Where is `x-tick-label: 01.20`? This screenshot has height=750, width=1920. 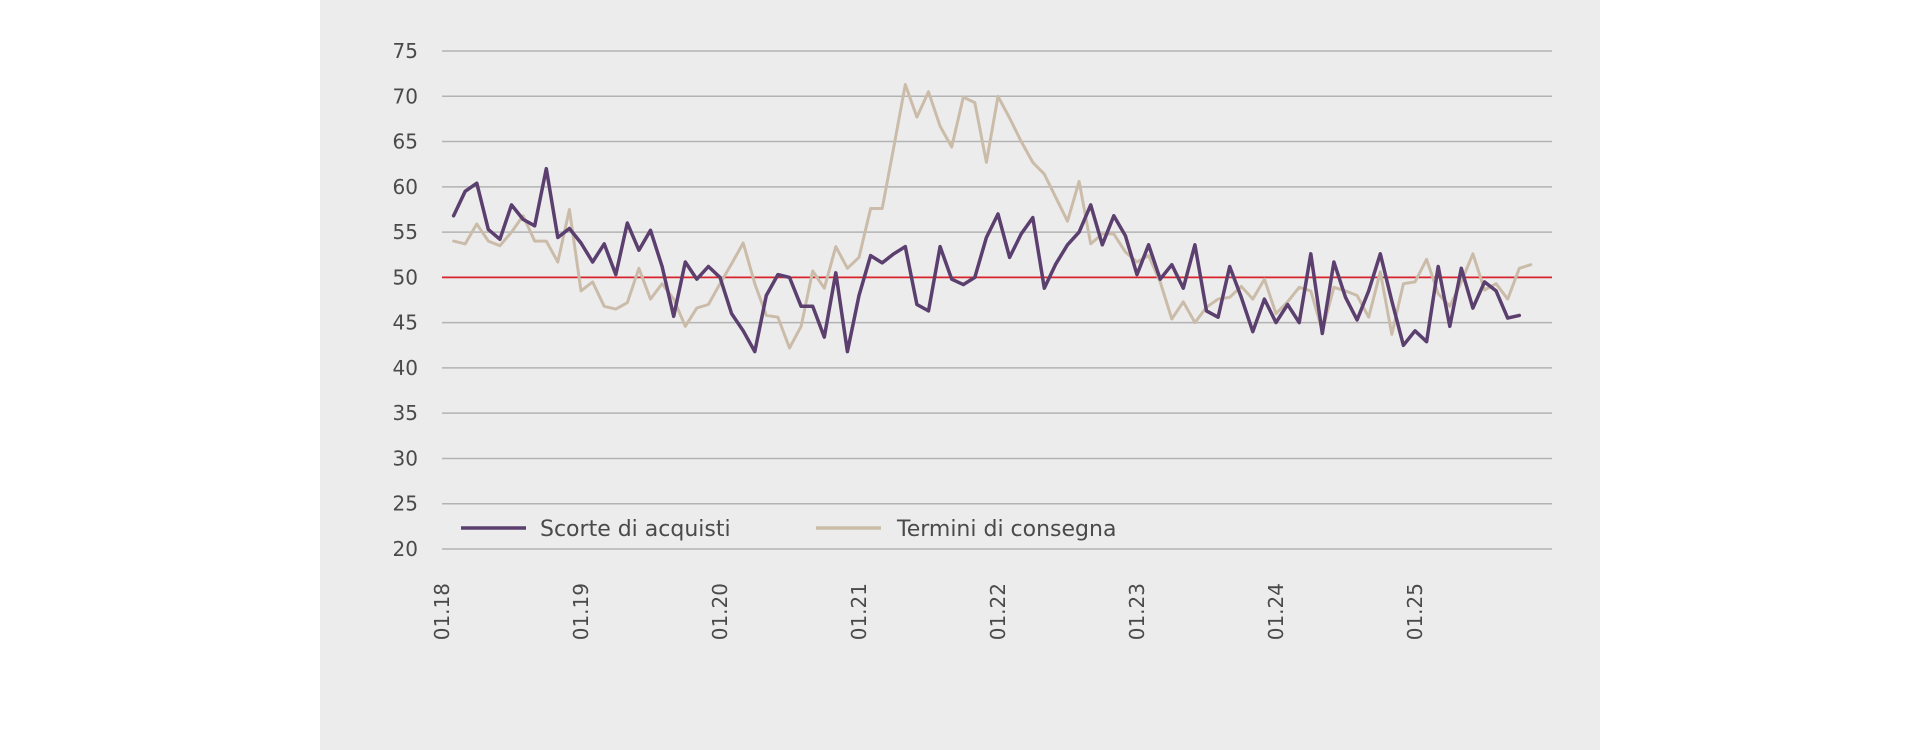 x-tick-label: 01.20 is located at coordinates (720, 611).